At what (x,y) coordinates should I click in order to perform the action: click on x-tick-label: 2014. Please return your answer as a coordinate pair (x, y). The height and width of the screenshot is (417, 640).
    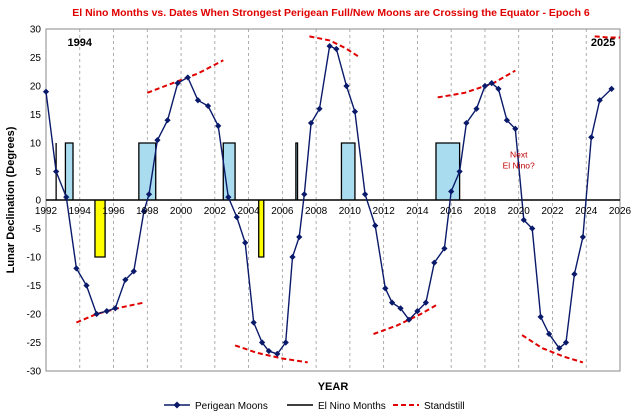
    Looking at the image, I should click on (417, 211).